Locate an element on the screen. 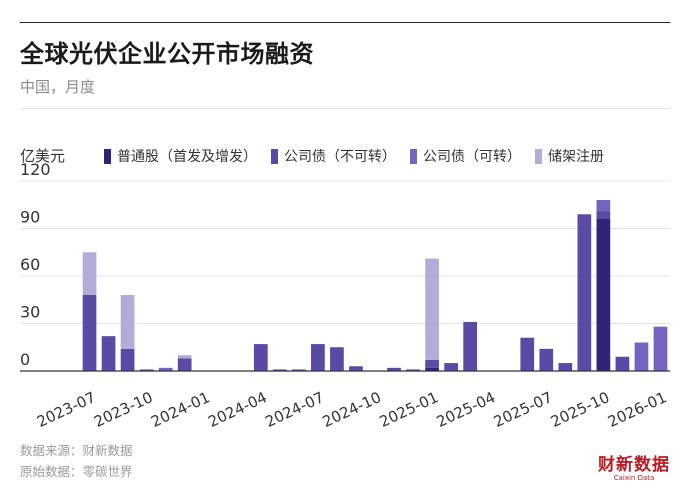 This screenshot has width=690, height=491. legend-item-1: 公司债（不可转） is located at coordinates (333, 156).